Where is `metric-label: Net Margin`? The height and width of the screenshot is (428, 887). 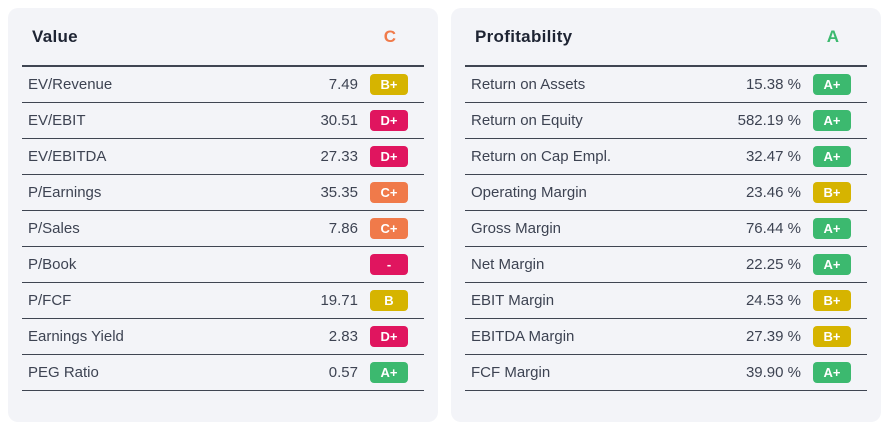
metric-label: Net Margin is located at coordinates (508, 264).